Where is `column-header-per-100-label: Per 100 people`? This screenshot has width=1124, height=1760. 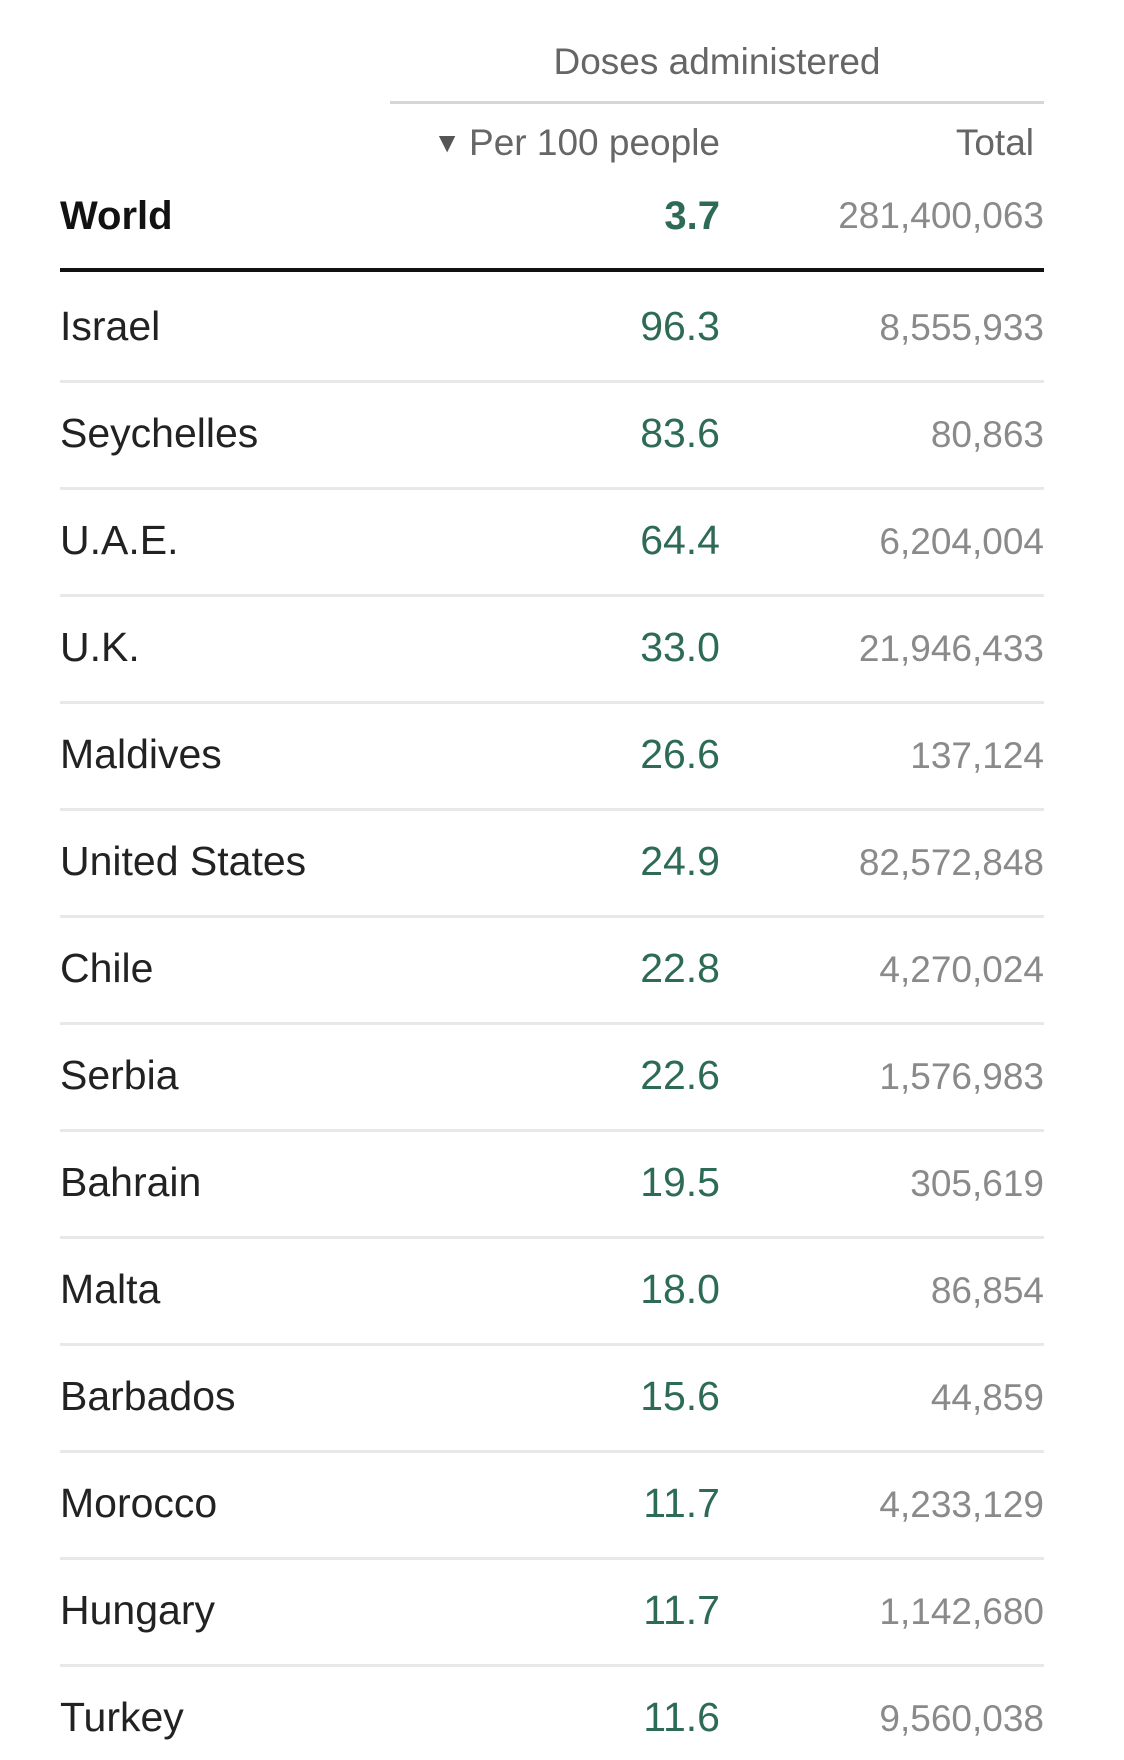 column-header-per-100-label: Per 100 people is located at coordinates (594, 142).